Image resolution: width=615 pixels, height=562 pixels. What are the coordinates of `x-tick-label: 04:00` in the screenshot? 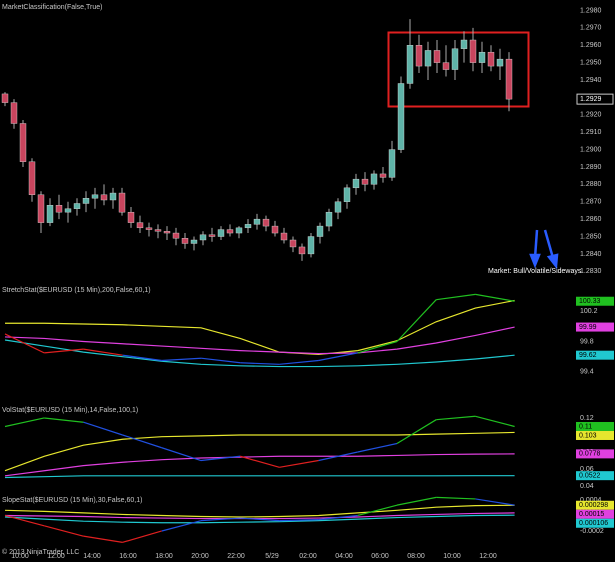 It's located at (344, 556).